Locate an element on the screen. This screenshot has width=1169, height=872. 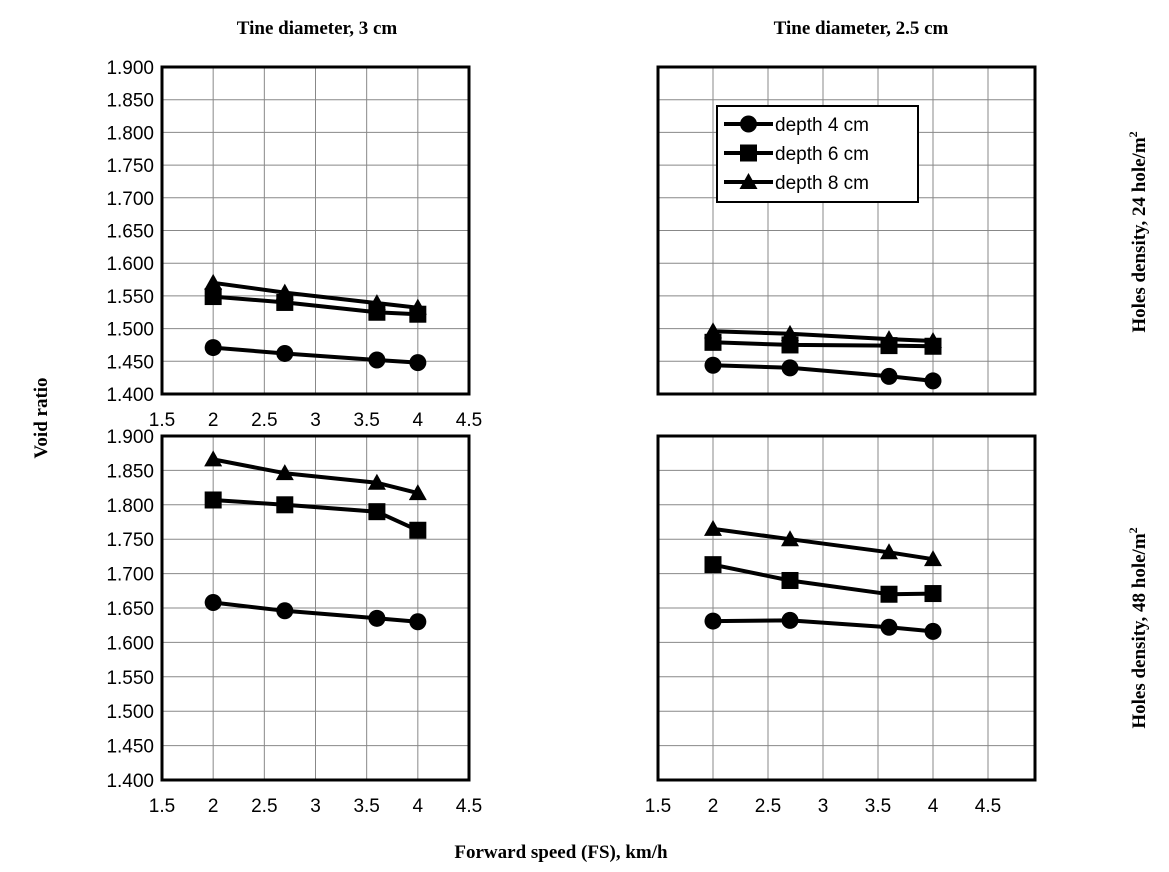
legend-marker-circle is located at coordinates (748, 124).